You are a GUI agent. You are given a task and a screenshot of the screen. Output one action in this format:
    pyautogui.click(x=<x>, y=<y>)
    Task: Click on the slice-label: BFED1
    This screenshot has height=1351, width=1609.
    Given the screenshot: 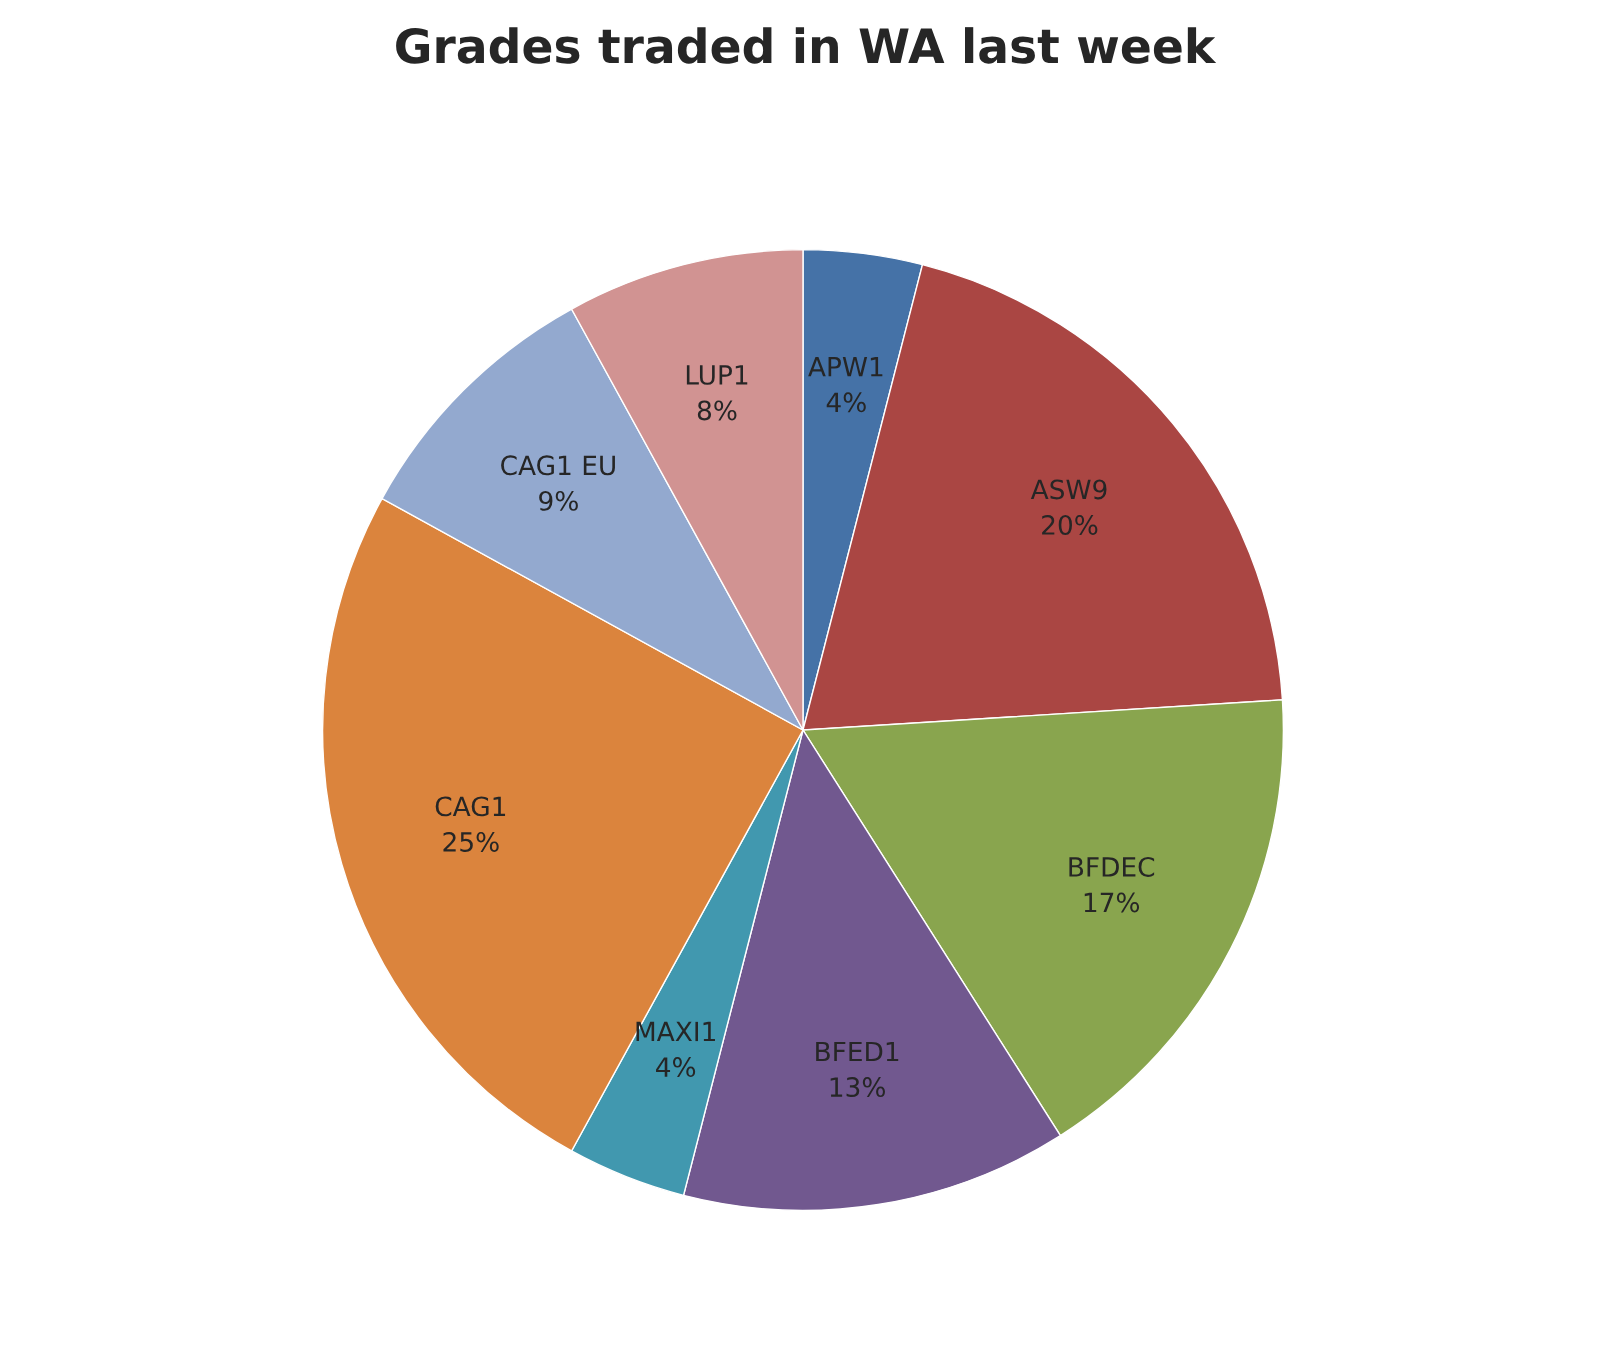 What is the action you would take?
    pyautogui.click(x=857, y=1051)
    